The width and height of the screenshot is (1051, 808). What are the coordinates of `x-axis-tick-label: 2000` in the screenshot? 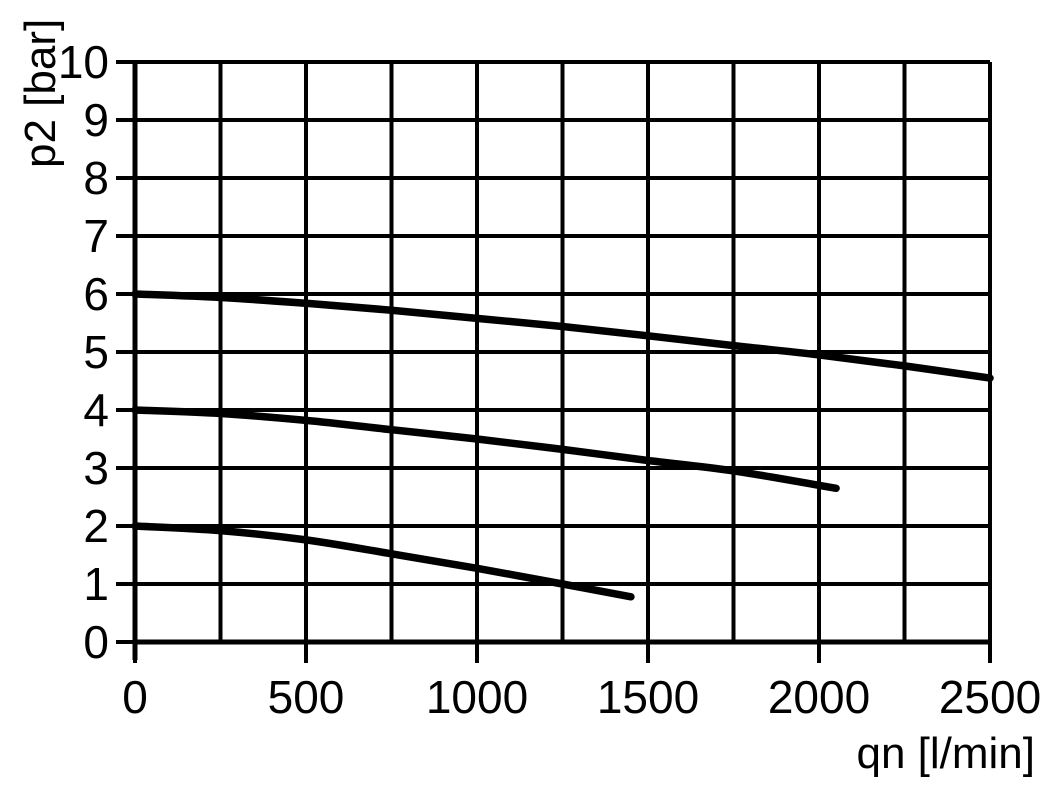 It's located at (819, 697).